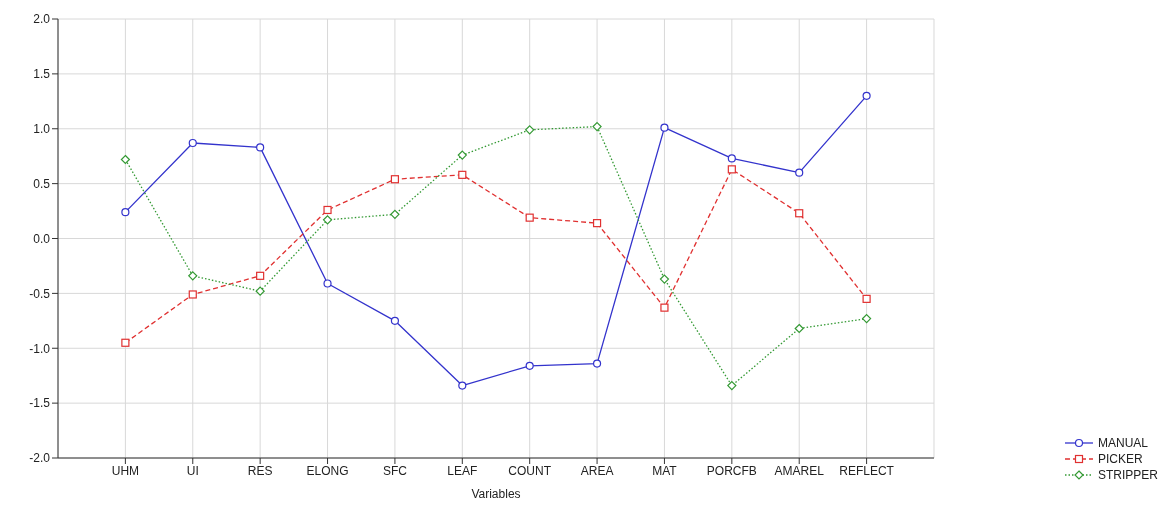  I want to click on y-tick-label: 1.0, so click(42, 129).